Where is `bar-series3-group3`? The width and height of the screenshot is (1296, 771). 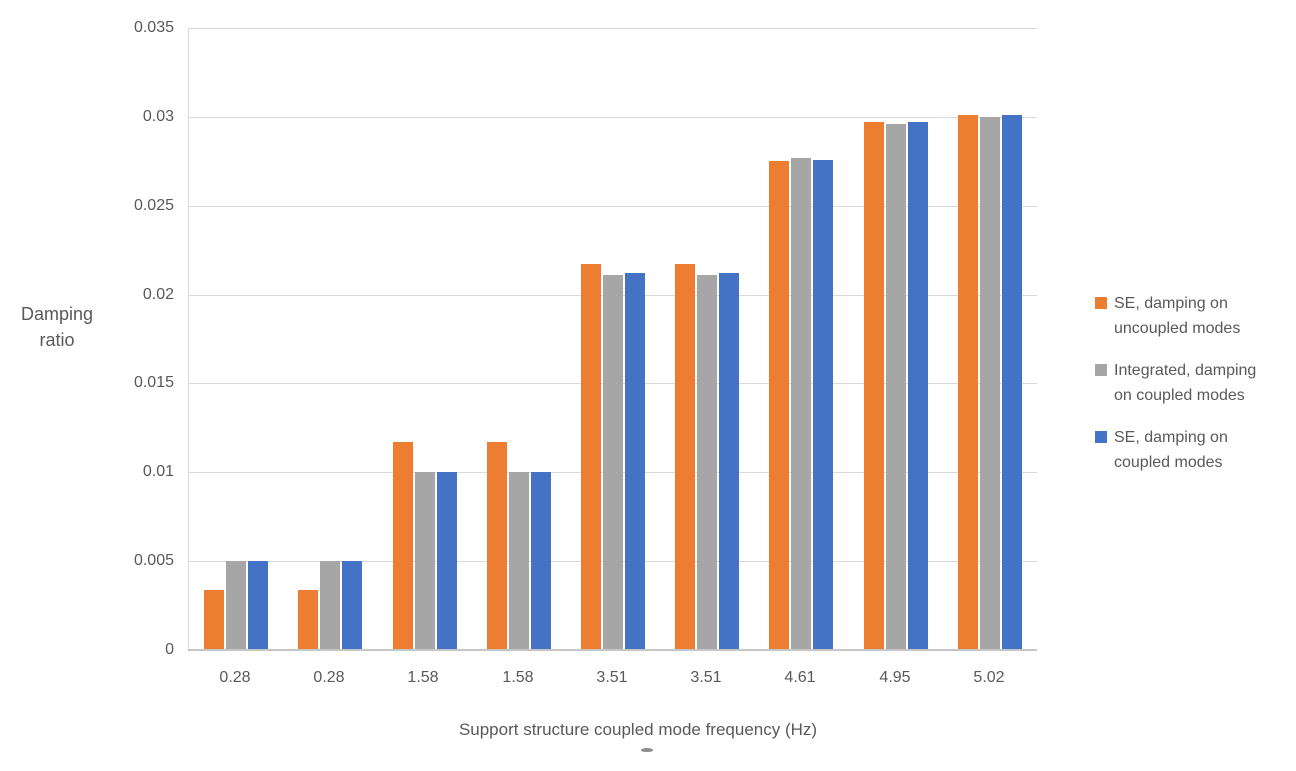 bar-series3-group3 is located at coordinates (447, 561).